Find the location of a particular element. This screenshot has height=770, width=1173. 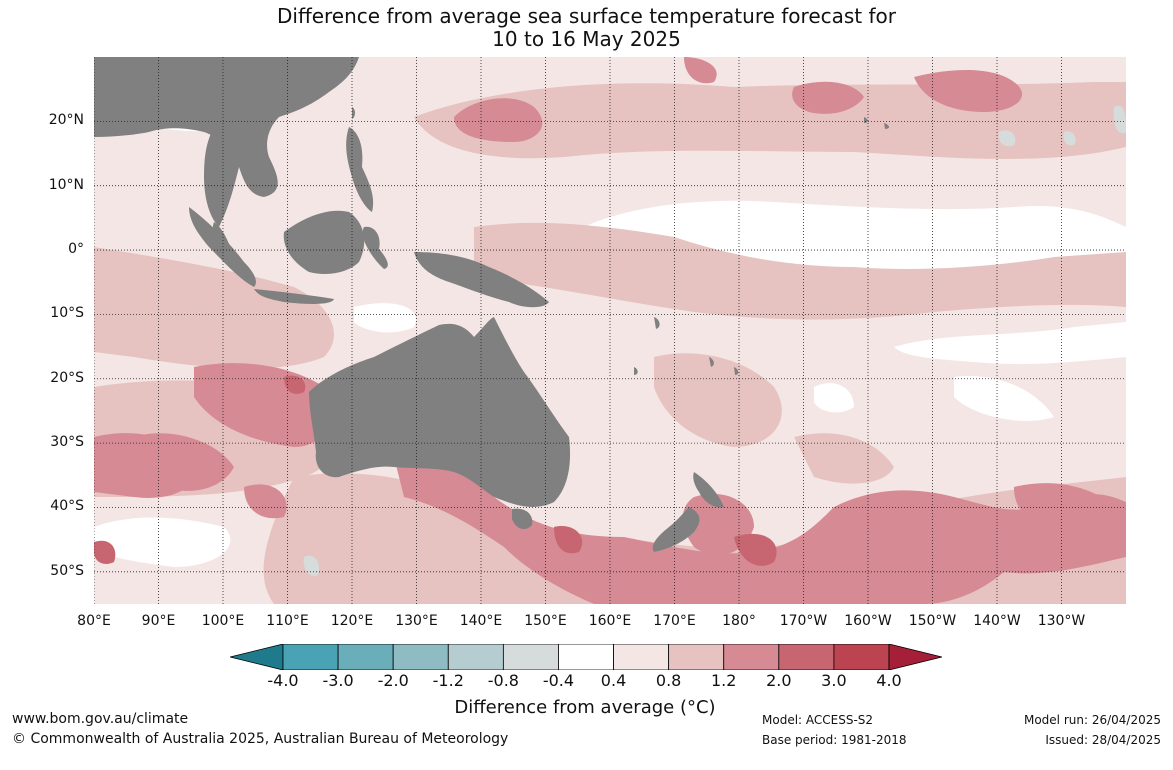

java is located at coordinates (294, 296).